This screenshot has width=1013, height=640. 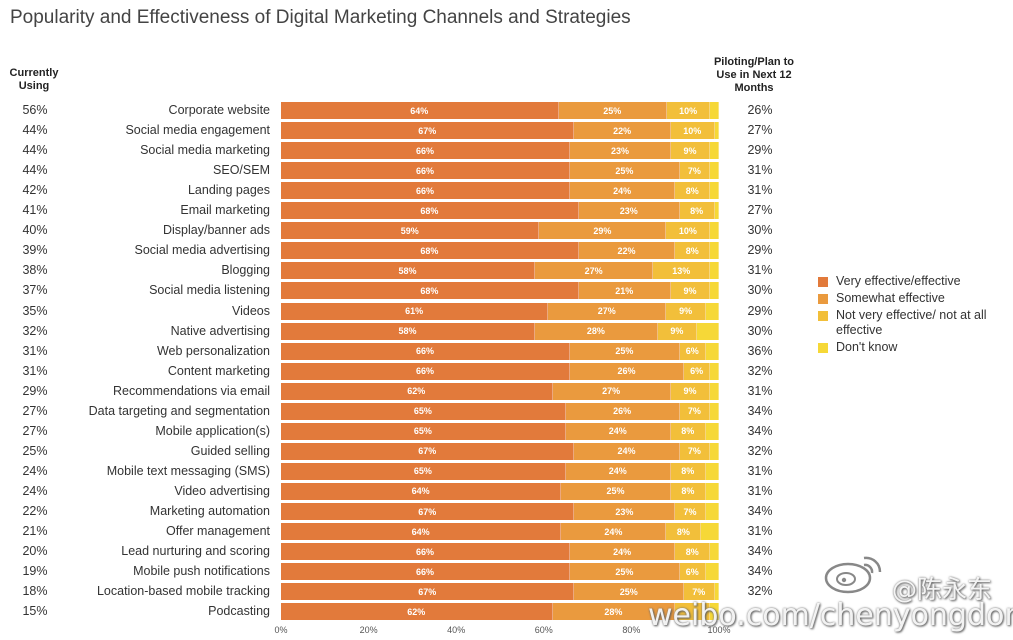 I want to click on bar-segment: 7%, so click(x=695, y=451).